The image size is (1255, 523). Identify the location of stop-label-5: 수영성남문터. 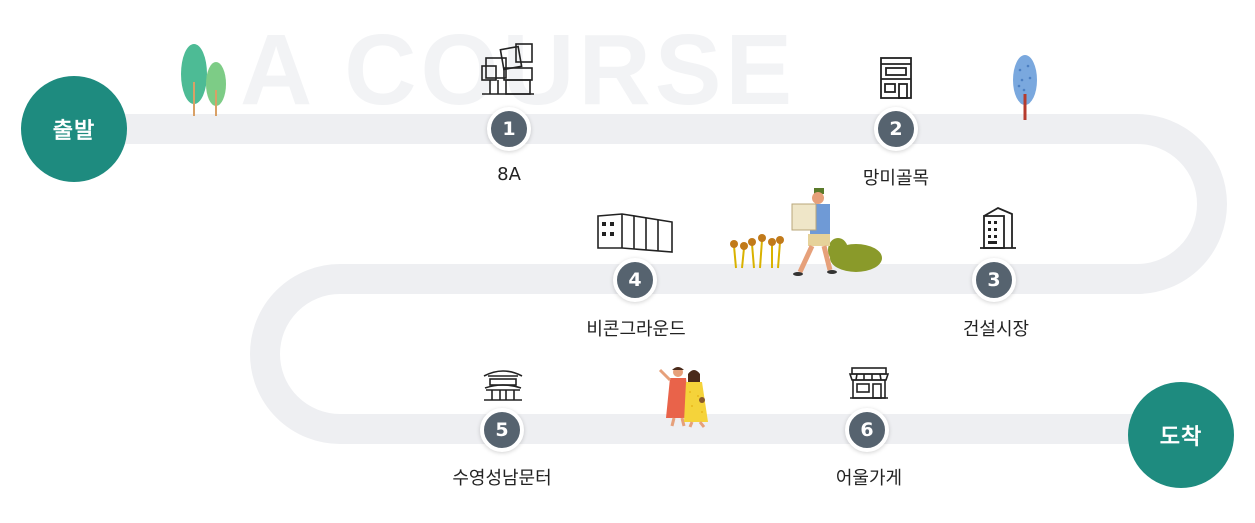
(502, 478).